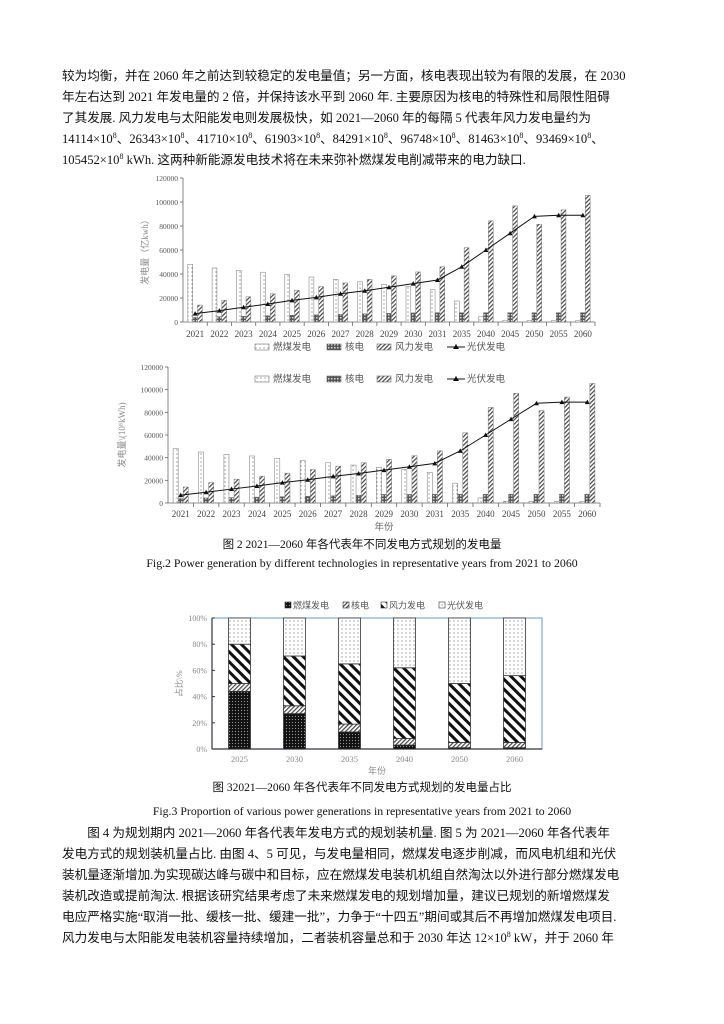 The width and height of the screenshot is (724, 1024). Describe the element at coordinates (308, 514) in the screenshot. I see `x-tick-label: 2026` at that location.